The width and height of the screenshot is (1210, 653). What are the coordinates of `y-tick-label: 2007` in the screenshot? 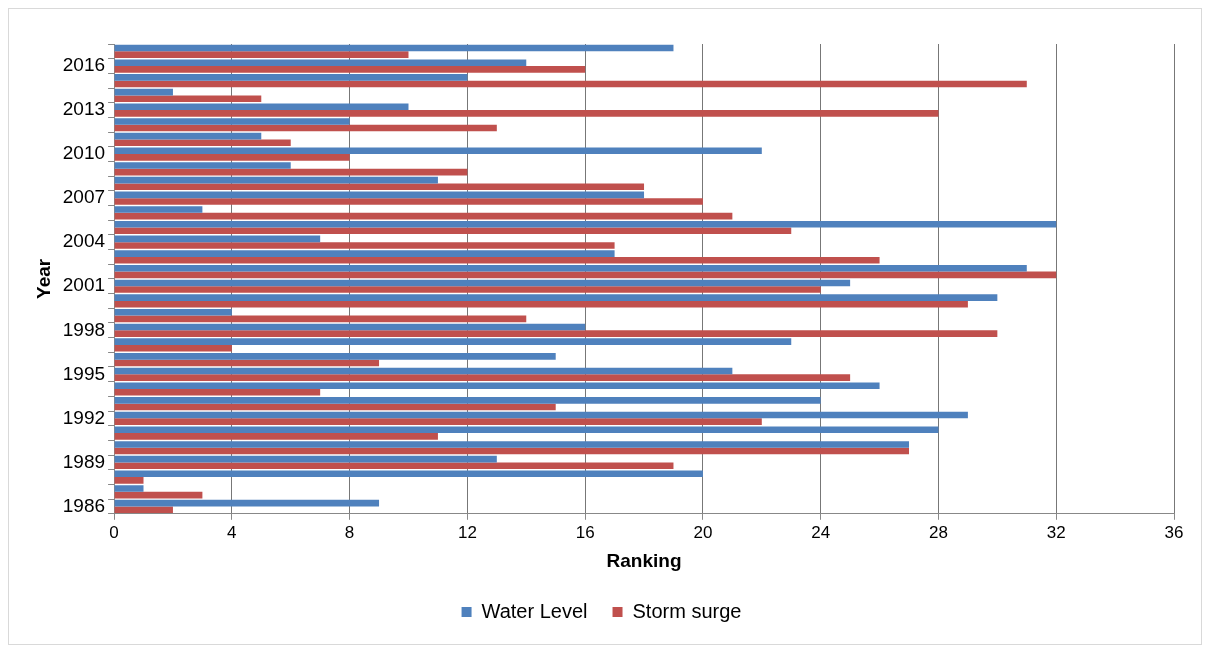 It's located at (84, 197).